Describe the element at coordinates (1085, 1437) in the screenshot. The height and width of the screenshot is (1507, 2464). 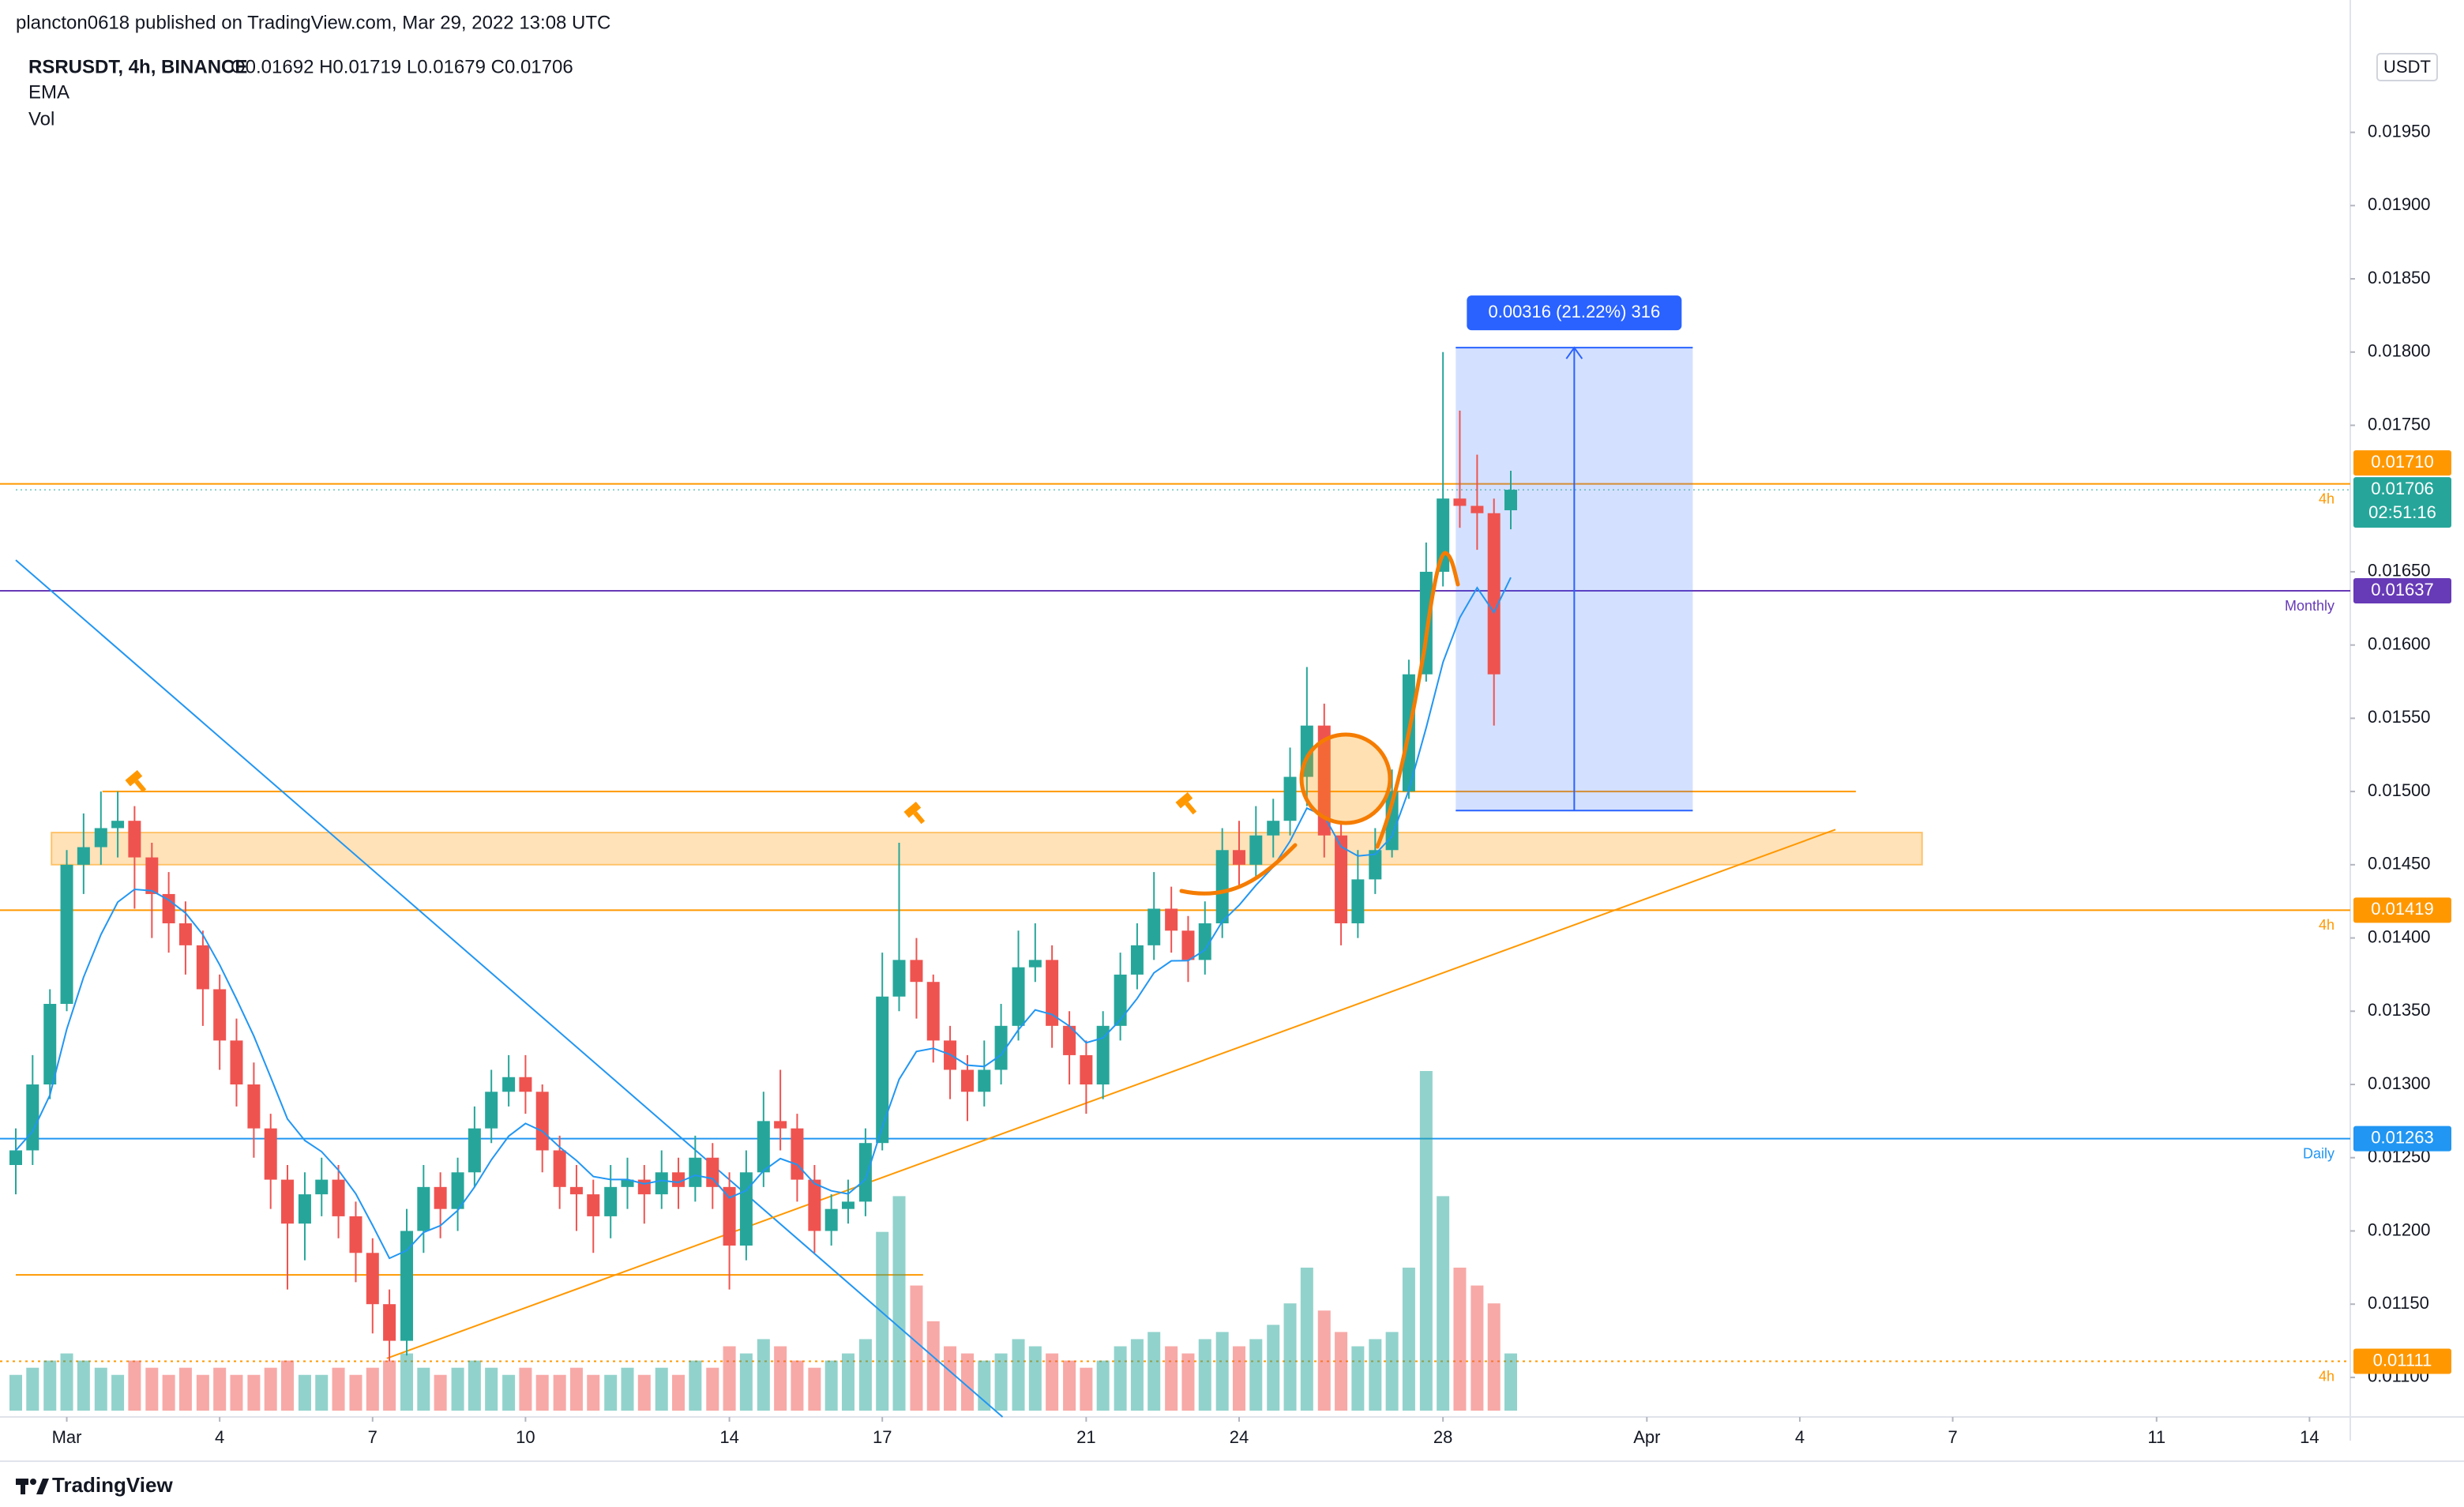
I see `x-tick-label: 21` at that location.